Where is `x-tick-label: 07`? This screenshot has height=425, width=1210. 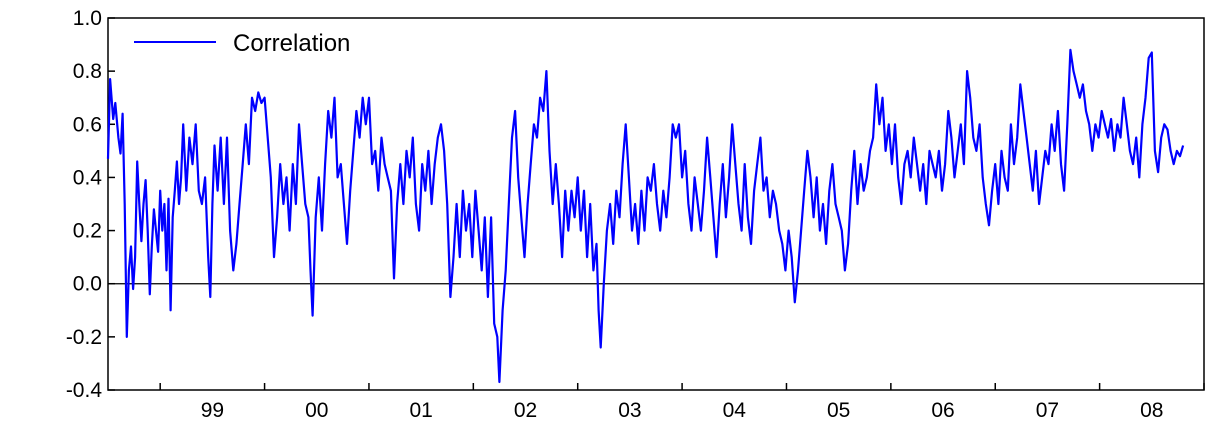
x-tick-label: 07 is located at coordinates (1047, 410).